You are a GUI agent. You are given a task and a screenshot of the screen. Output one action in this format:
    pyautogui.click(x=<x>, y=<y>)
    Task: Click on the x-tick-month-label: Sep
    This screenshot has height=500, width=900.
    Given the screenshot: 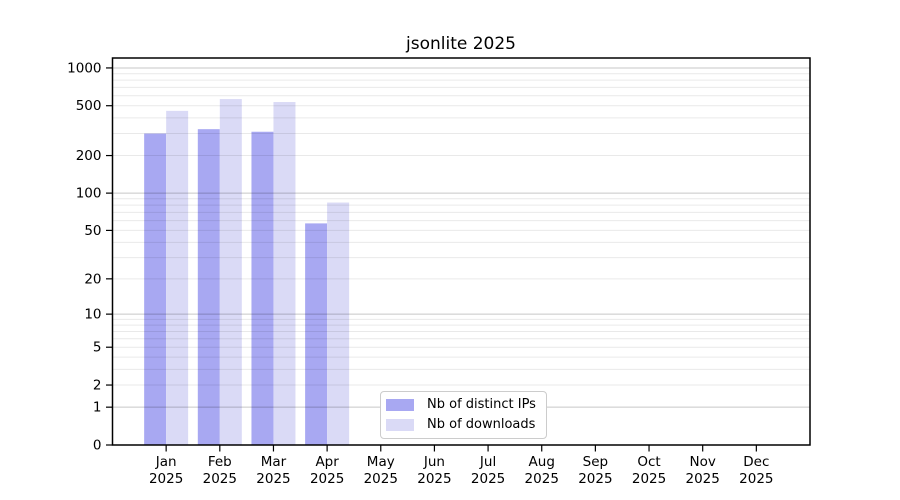 What is the action you would take?
    pyautogui.click(x=595, y=462)
    